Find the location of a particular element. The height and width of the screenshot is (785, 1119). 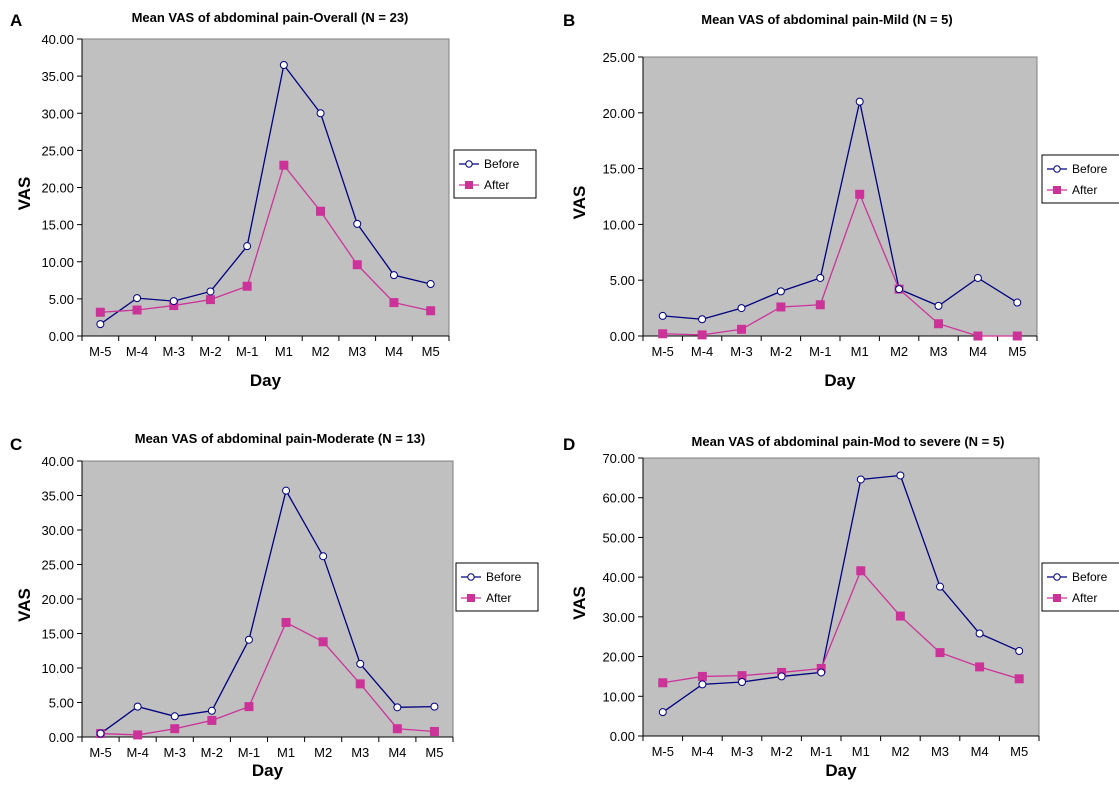

y-tick-label: 15.00 is located at coordinates (57, 225).